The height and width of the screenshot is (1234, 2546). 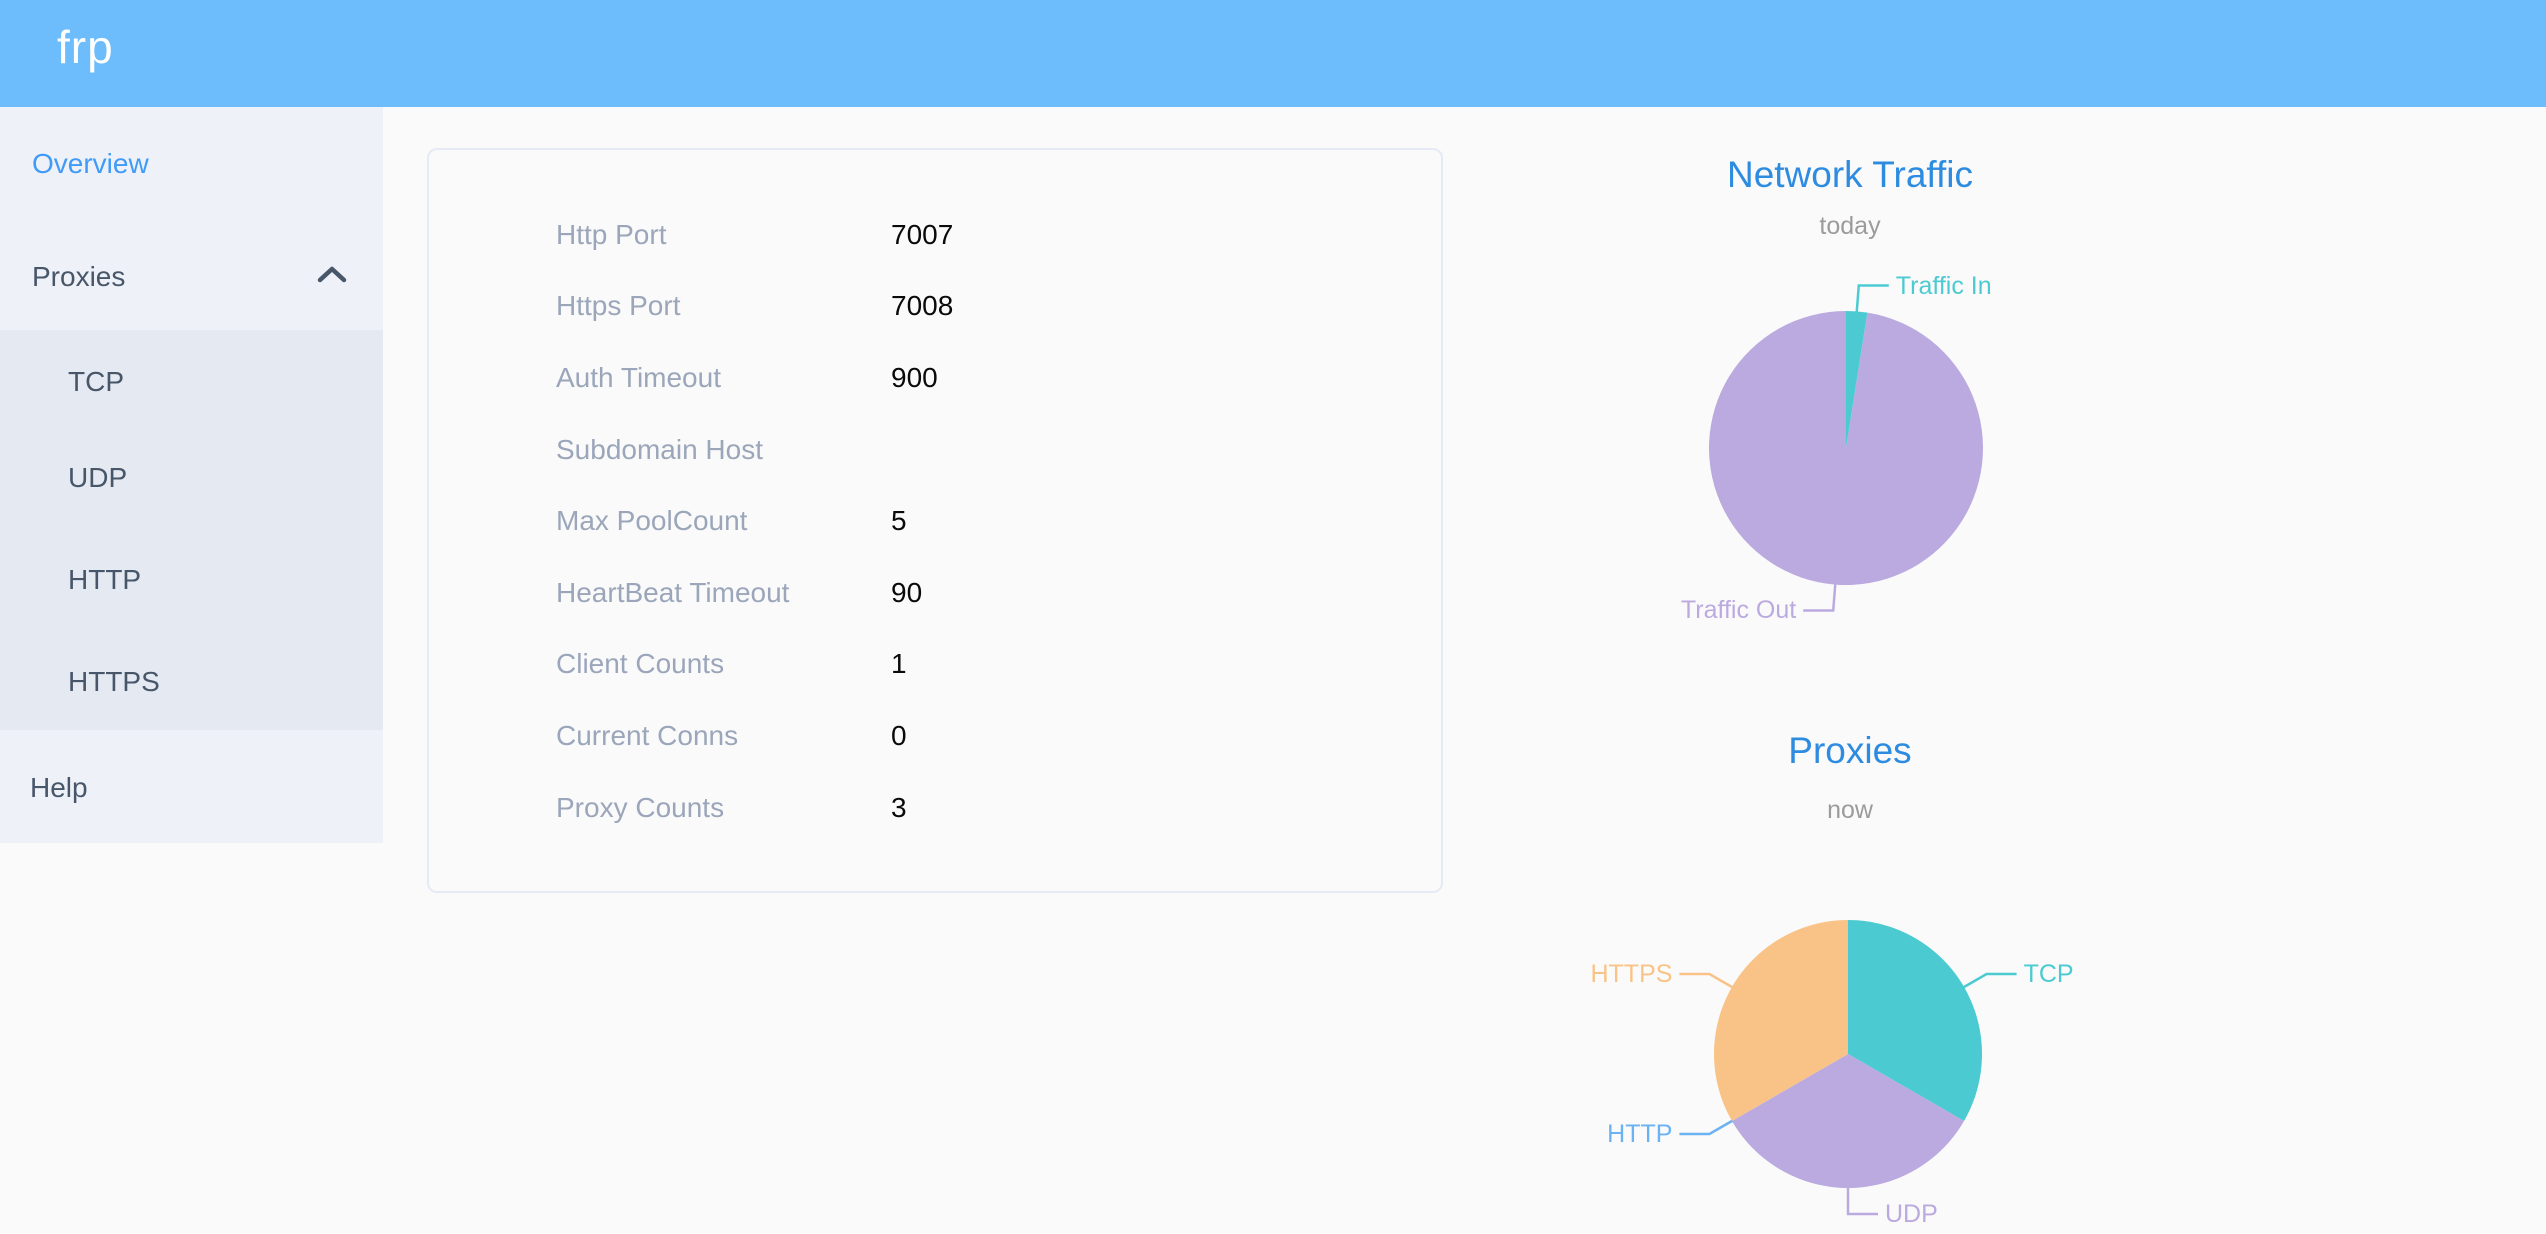 I want to click on sidebar-item-label: HTTPS, so click(x=114, y=681).